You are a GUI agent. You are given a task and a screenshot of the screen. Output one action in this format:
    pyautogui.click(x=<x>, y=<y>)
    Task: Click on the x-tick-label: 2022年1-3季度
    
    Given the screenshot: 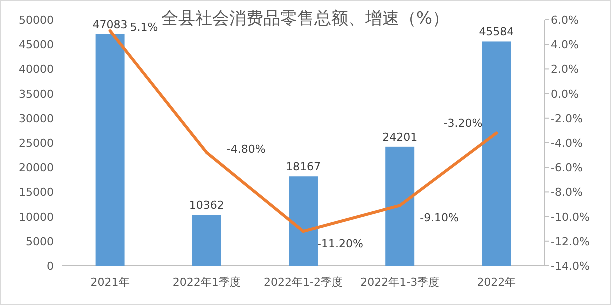 What is the action you would take?
    pyautogui.click(x=400, y=282)
    